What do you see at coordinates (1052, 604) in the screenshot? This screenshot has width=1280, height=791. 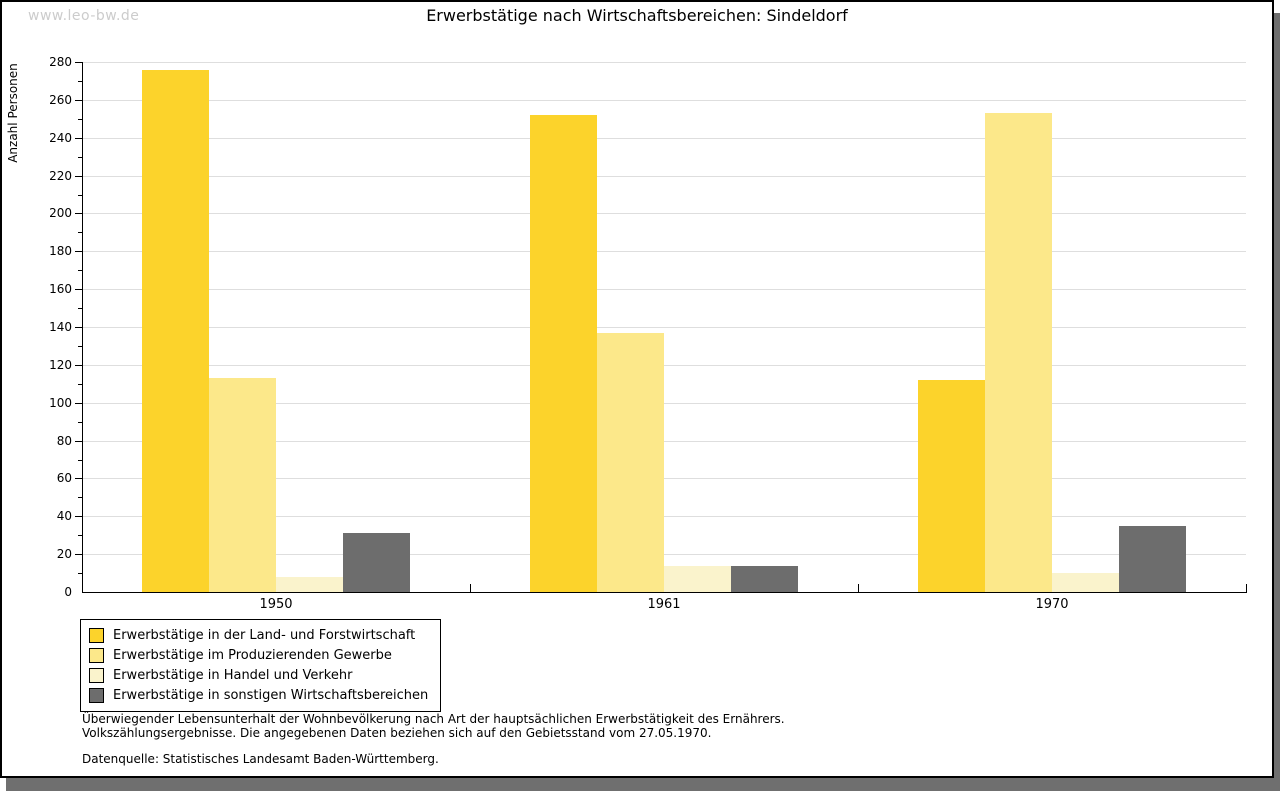 I see `x-axis-category-label: 1970` at bounding box center [1052, 604].